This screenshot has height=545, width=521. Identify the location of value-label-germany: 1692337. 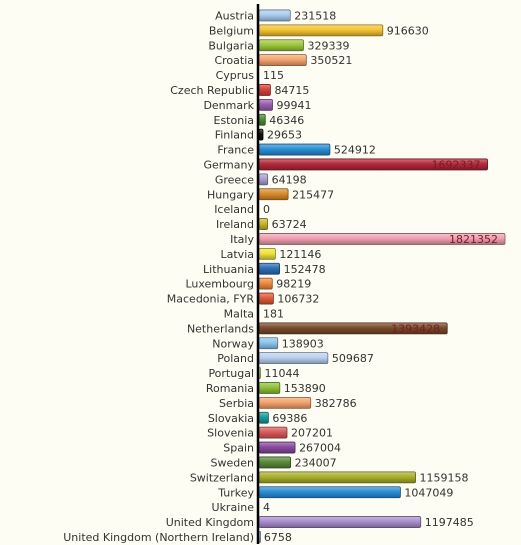
(456, 164).